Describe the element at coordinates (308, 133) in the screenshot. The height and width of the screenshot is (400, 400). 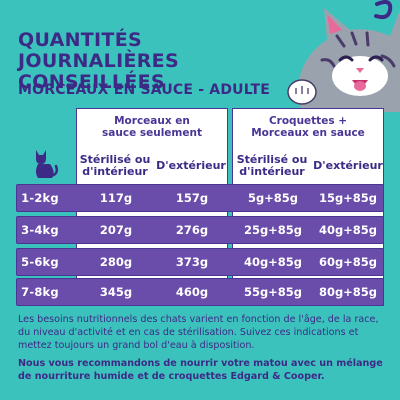
I see `group2-line2: Morceaux en sauce` at that location.